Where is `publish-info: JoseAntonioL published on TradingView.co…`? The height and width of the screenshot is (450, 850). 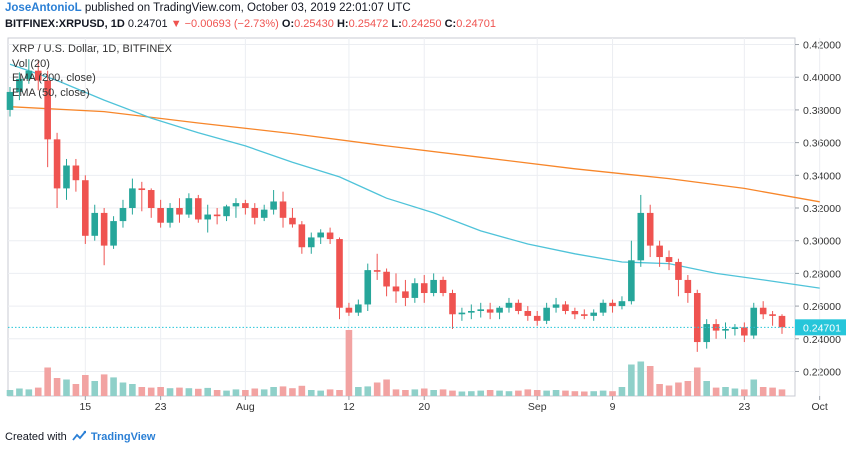
publish-info: JoseAntonioL published on TradingView.co… is located at coordinates (208, 8).